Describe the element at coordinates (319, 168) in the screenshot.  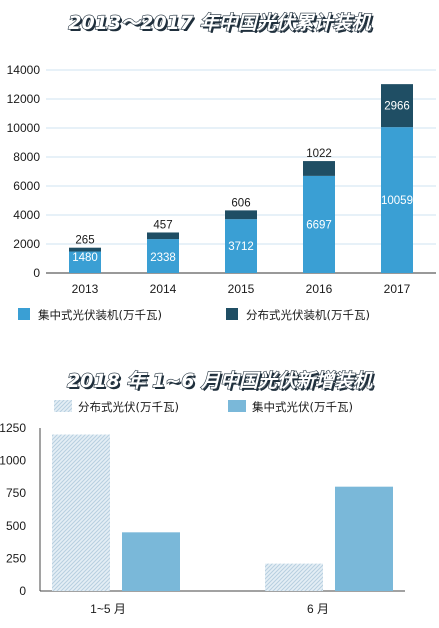
I see `bar-distributed-2016` at that location.